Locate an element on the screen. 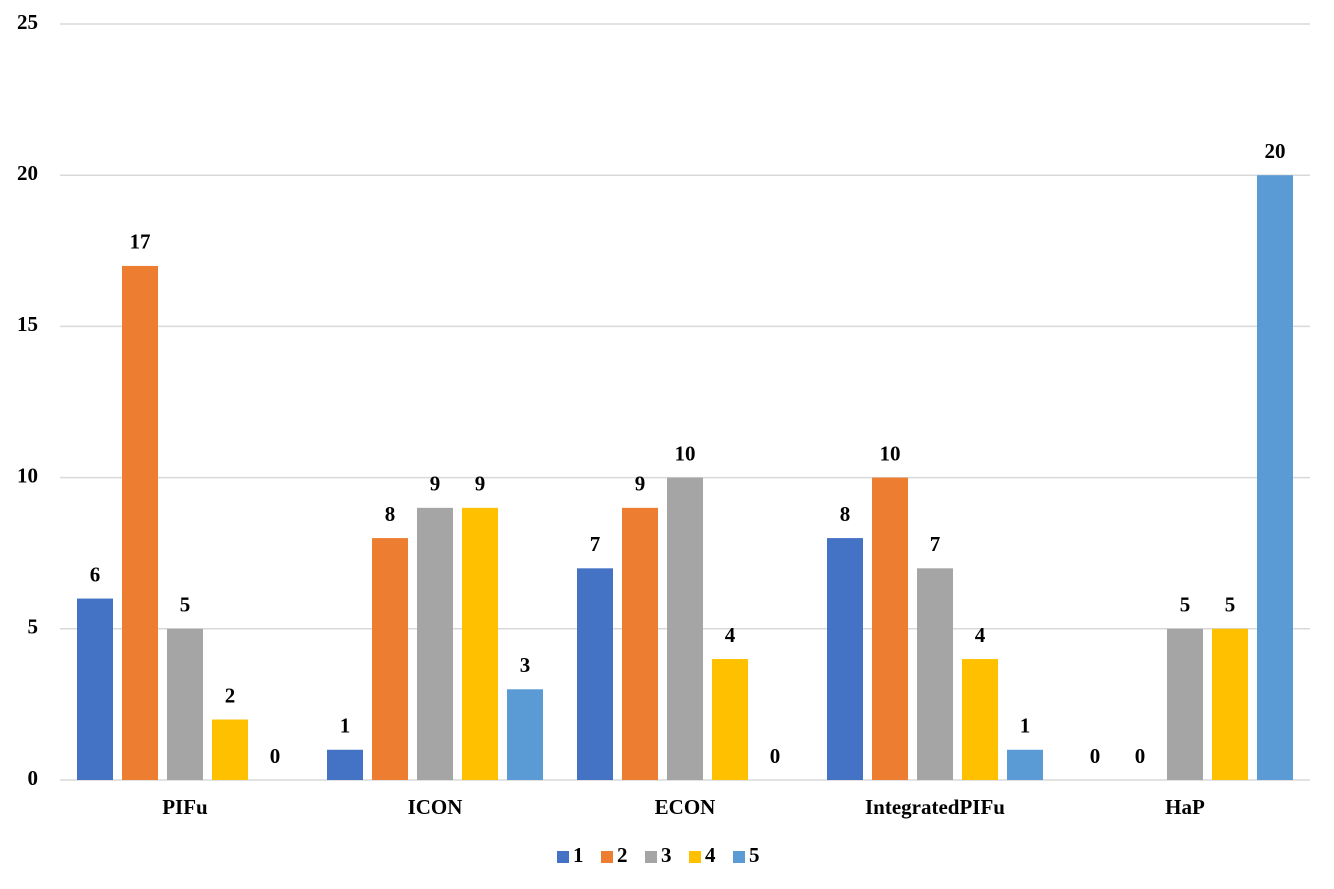 The height and width of the screenshot is (889, 1334). data-label: 17 is located at coordinates (140, 242).